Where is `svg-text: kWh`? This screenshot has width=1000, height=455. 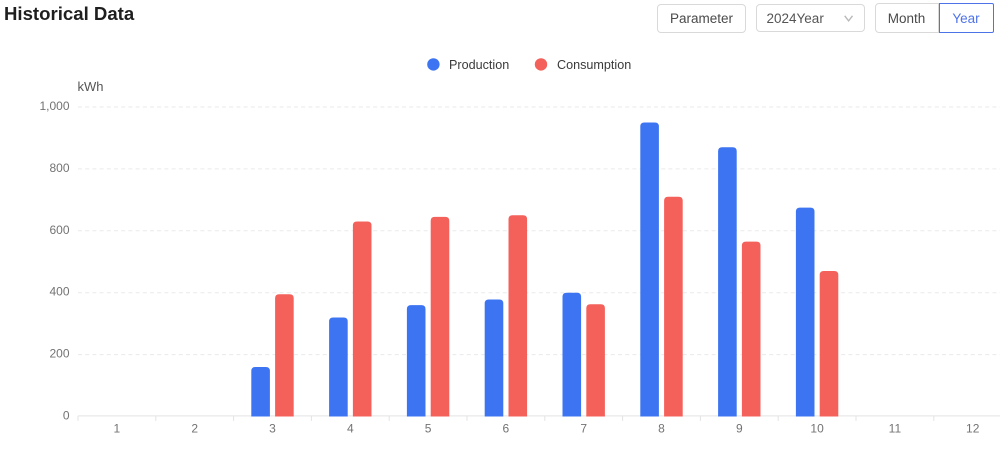 svg-text: kWh is located at coordinates (91, 86).